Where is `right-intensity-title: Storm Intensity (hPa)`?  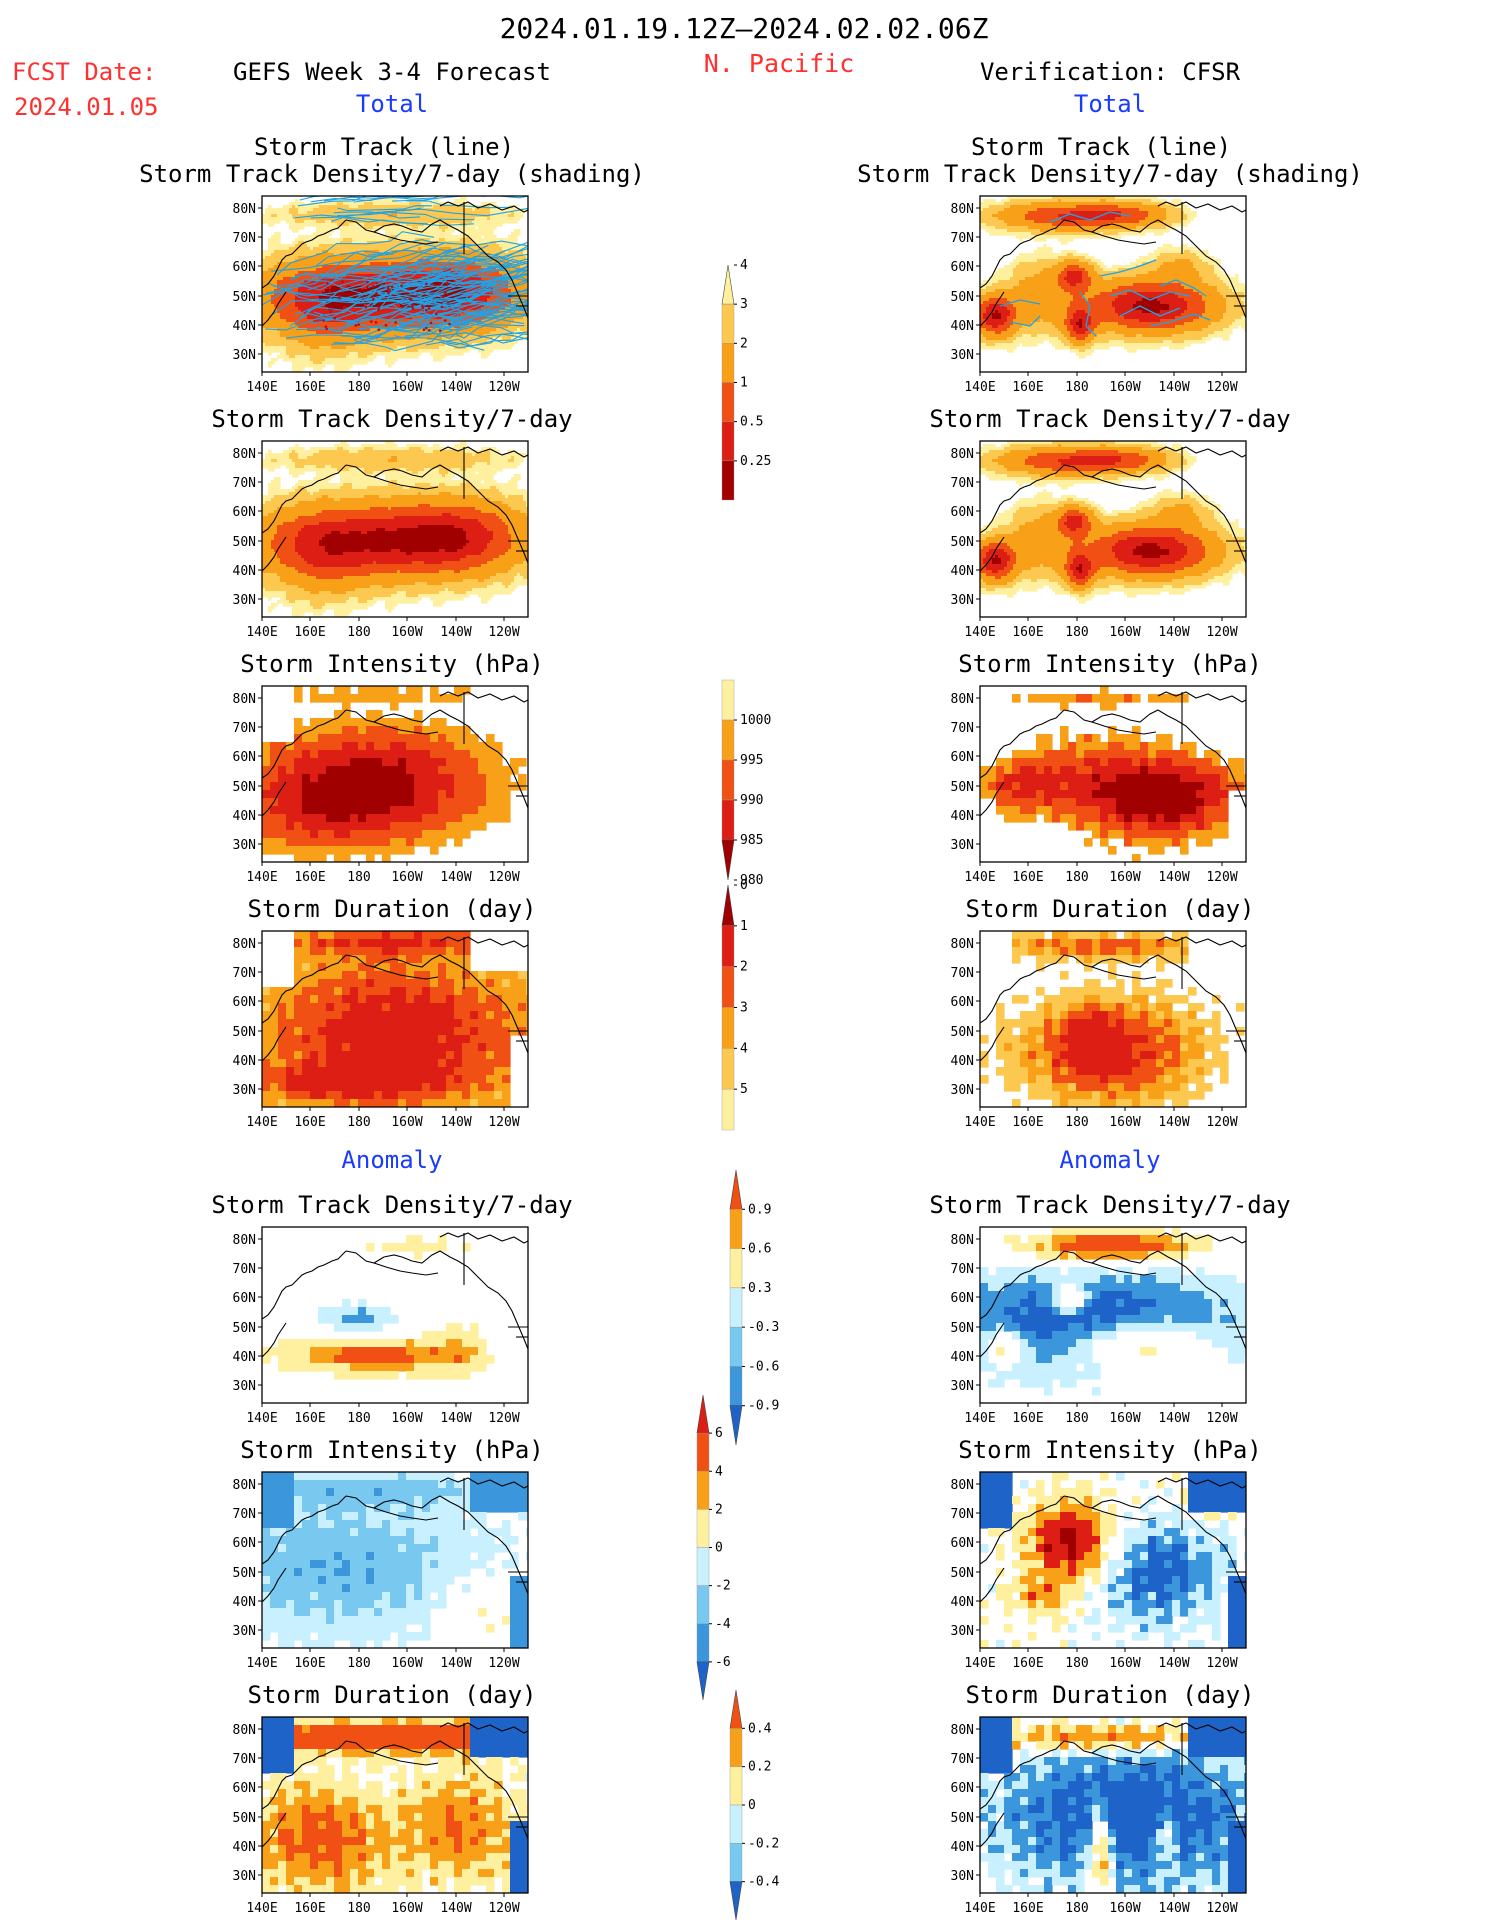
right-intensity-title: Storm Intensity (hPa) is located at coordinates (1109, 664).